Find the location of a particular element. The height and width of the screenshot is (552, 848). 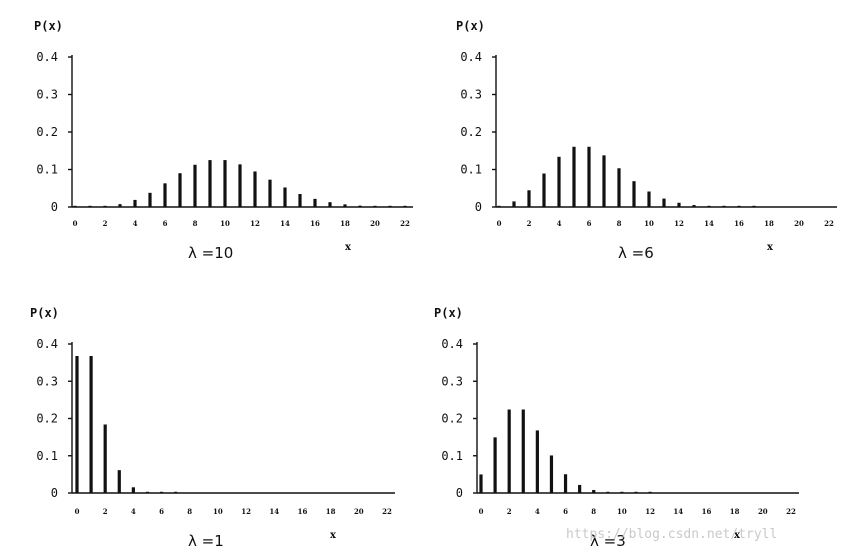

lambda-label: λ =6 is located at coordinates (636, 253).